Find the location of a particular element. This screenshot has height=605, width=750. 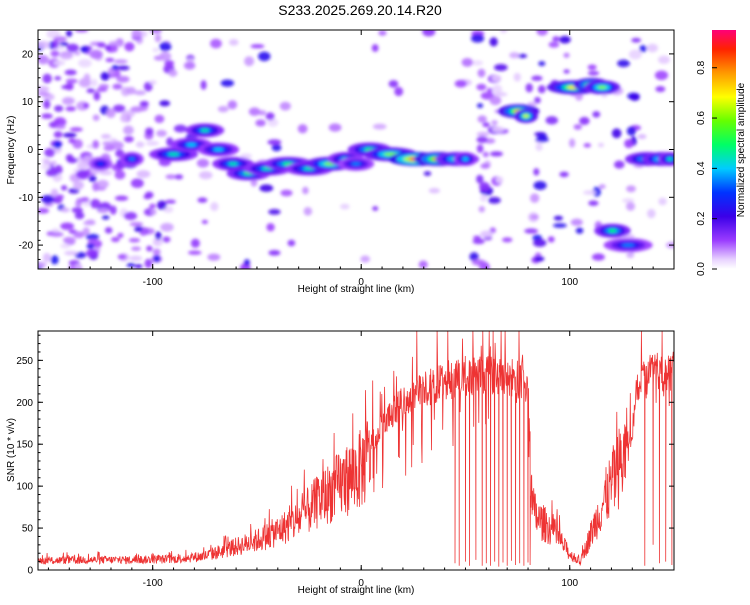

snr-ytick-label: 200 is located at coordinates (24, 403).